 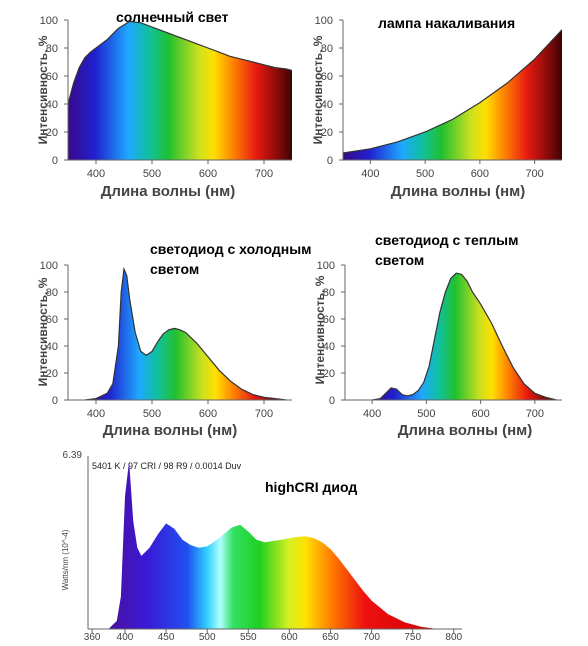 I want to click on highcri-x-tick-label: 450, so click(x=166, y=636).